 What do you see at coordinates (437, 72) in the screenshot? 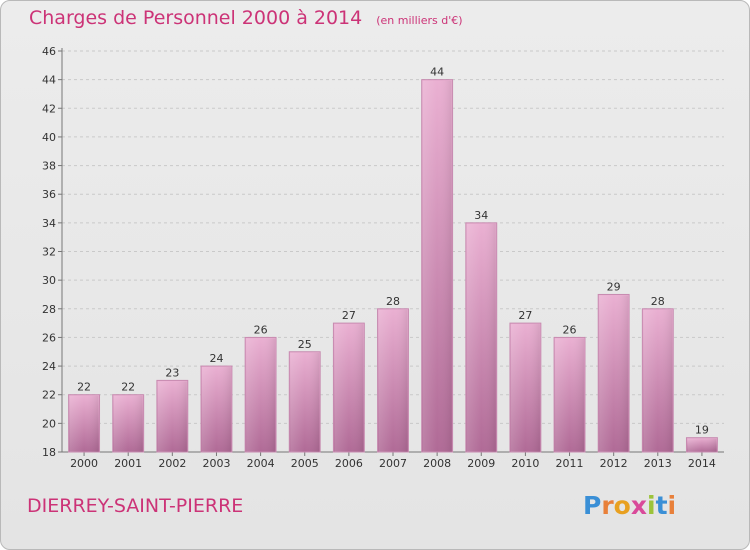
I see `data-label: 44` at bounding box center [437, 72].